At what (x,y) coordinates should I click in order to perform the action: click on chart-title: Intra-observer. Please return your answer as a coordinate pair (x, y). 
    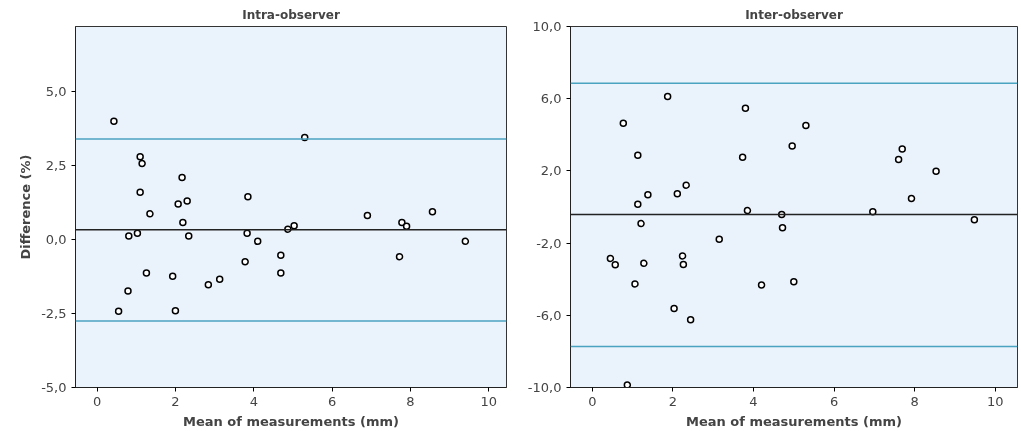
    Looking at the image, I should click on (291, 14).